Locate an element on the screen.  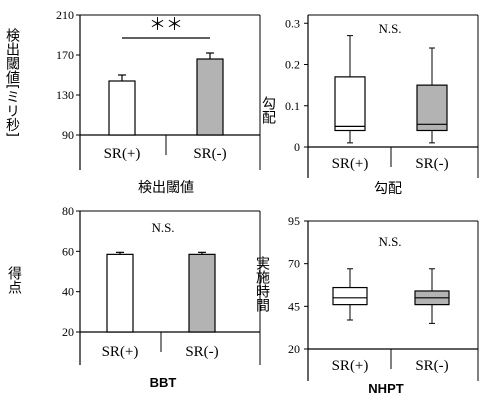
y-tick-label: 0.3 is located at coordinates (292, 23).